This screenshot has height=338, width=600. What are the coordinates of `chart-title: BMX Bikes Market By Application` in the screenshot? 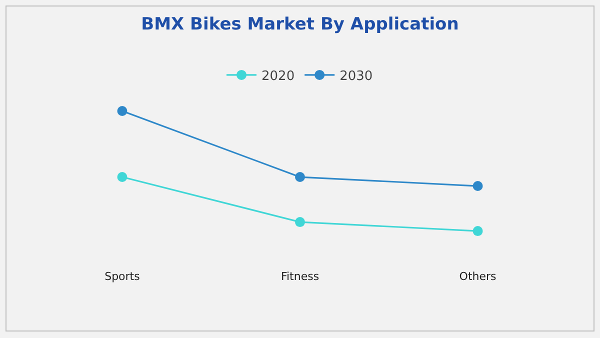 It's located at (300, 24).